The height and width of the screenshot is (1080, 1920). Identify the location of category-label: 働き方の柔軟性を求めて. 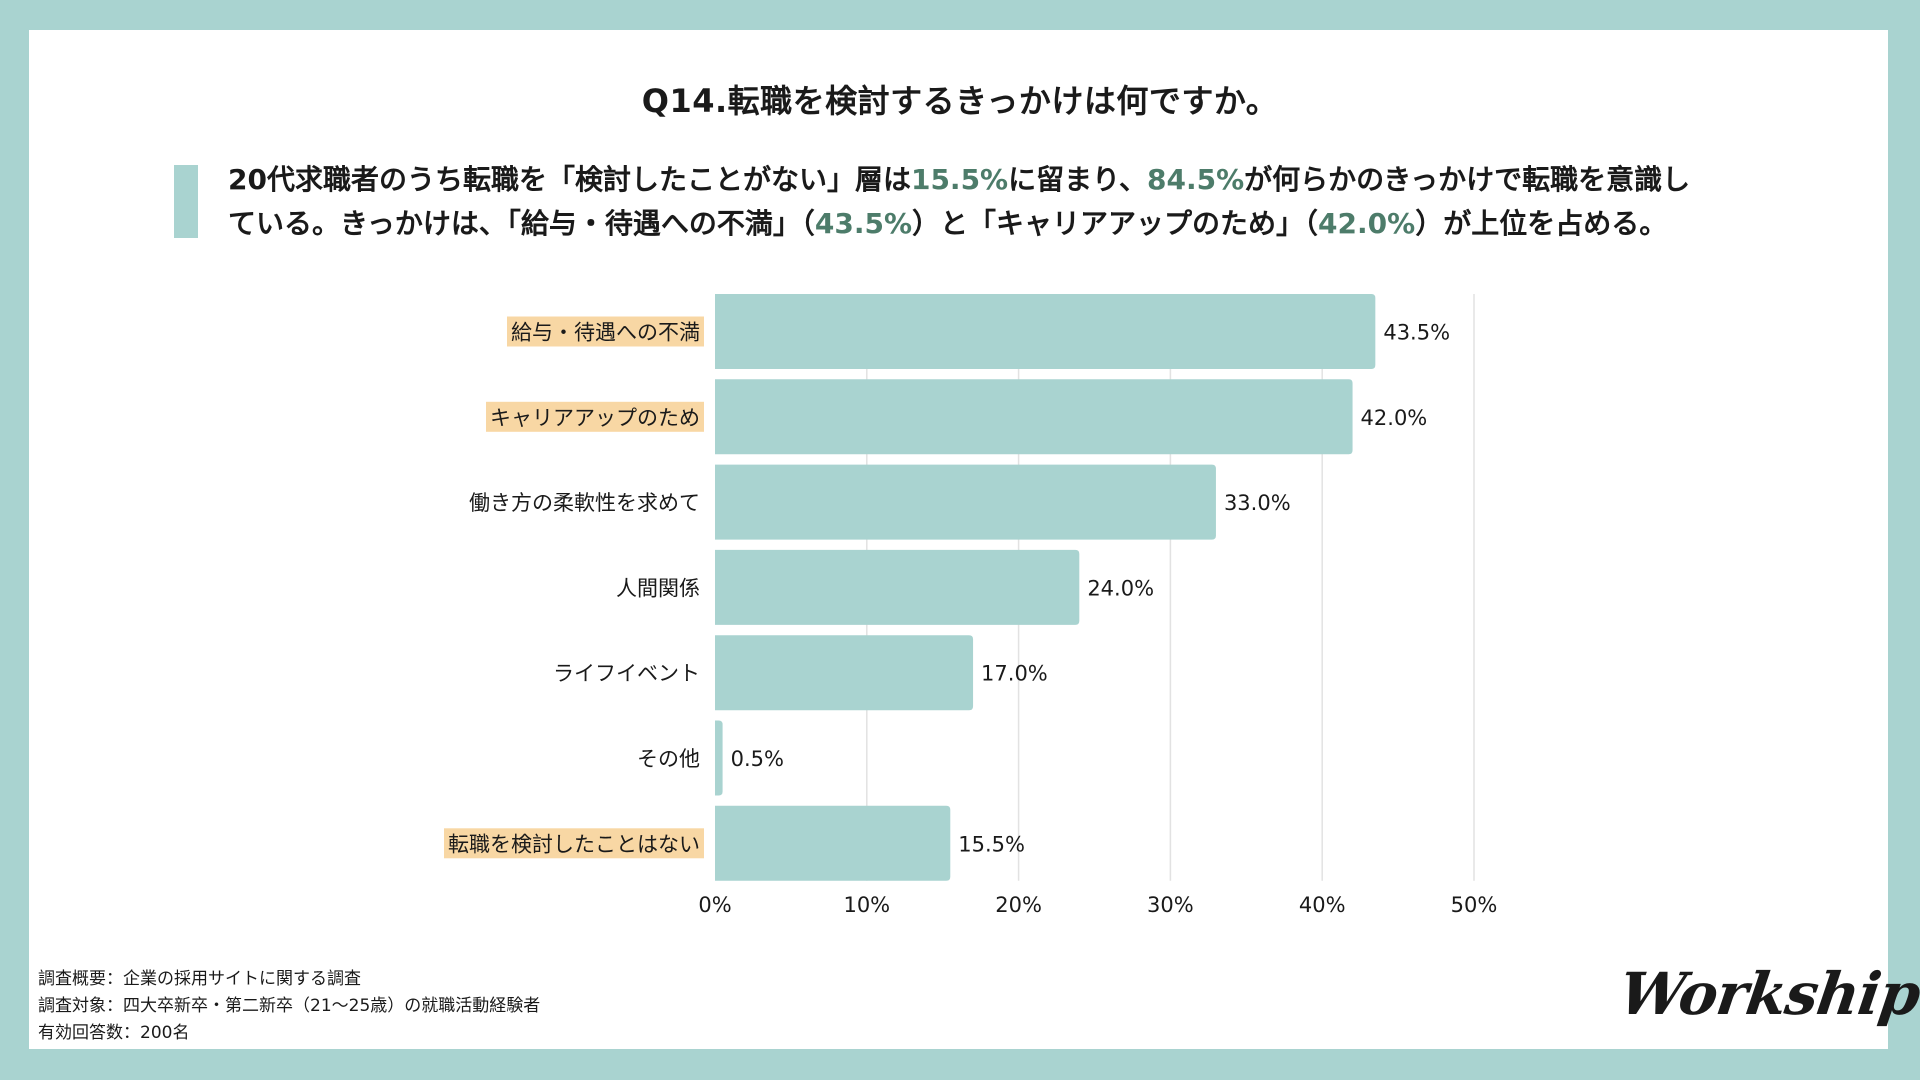
(584, 503).